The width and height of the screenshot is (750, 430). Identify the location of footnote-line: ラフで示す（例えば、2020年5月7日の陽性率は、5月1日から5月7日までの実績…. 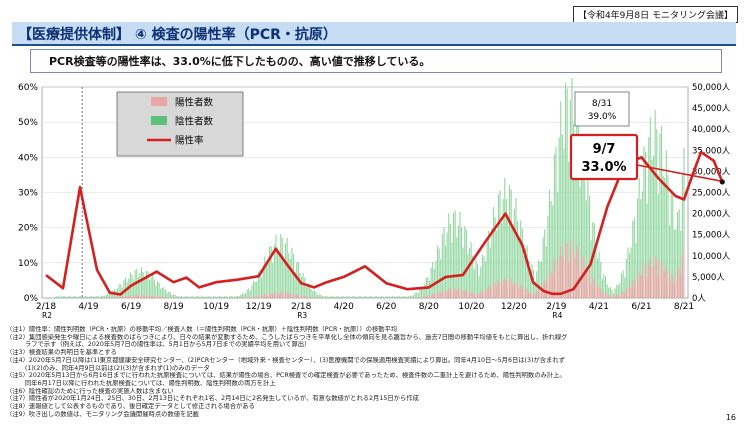
(158, 345).